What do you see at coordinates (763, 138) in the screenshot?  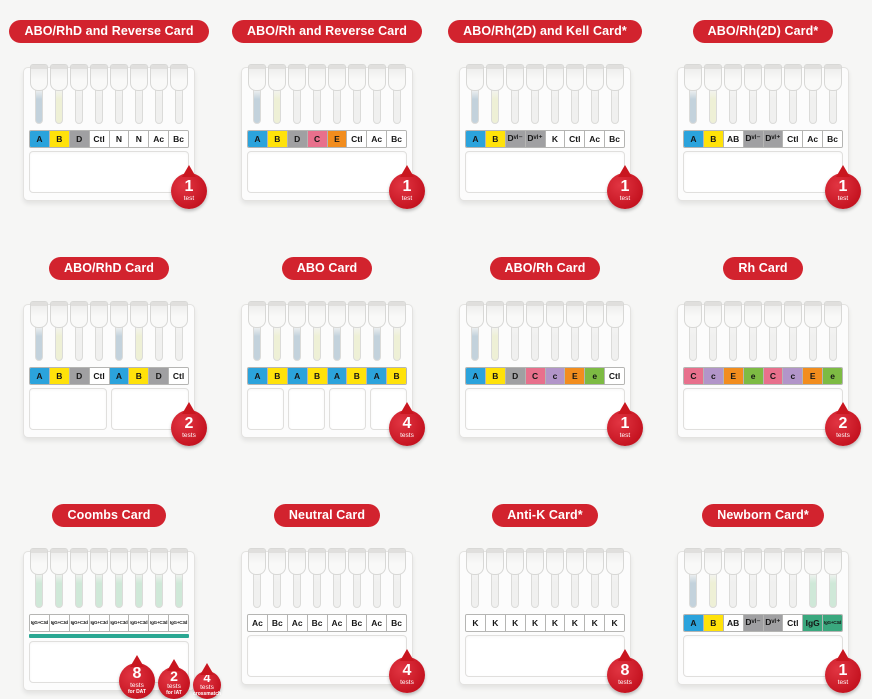 I see `well-label-strip: A B AB Dᵛᴵ⁻ Dᵛᴵ⁺ Ctl Ac Bc` at bounding box center [763, 138].